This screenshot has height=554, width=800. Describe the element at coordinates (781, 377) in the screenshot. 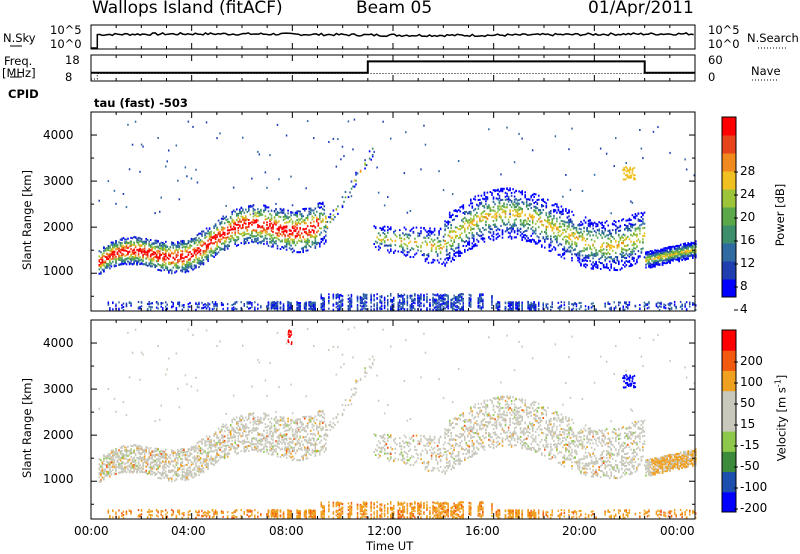

I see `velocity-colorbar-label-tail: ]` at that location.